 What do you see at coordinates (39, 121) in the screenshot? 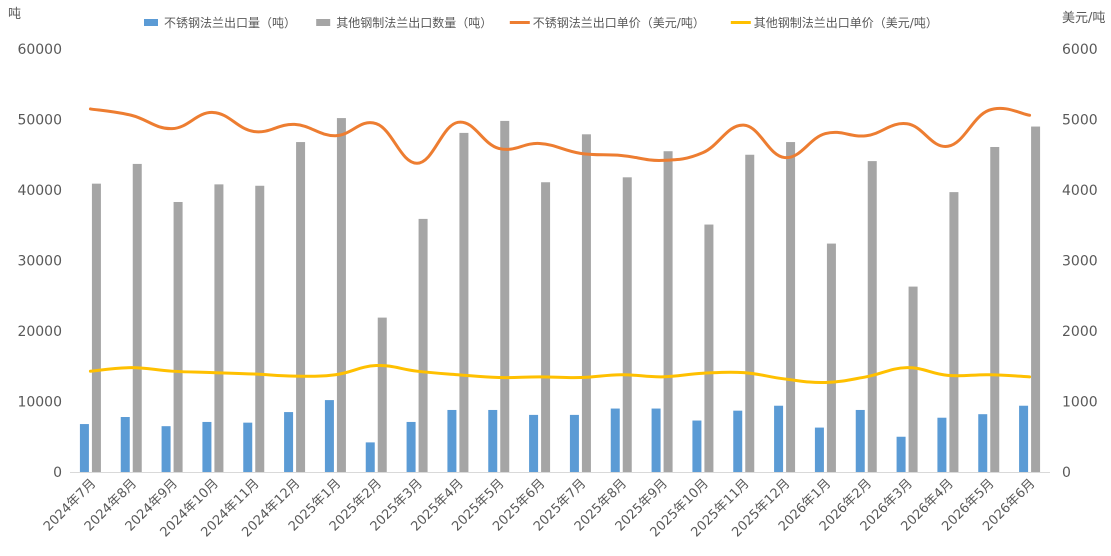
I see `left-y-tick-label: 50000` at bounding box center [39, 121].